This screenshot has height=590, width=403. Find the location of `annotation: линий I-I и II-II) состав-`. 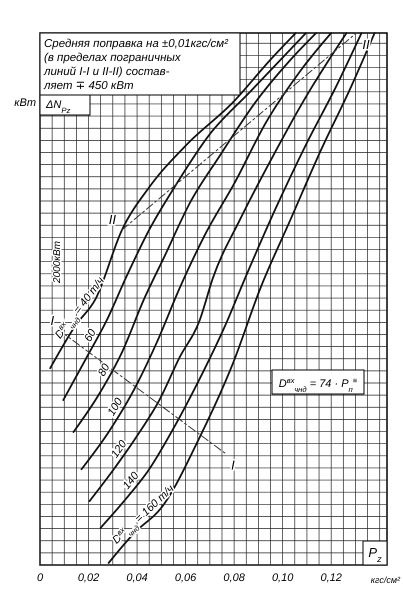

annotation: линий I-I и II-II) состав- is located at coordinates (106, 72).